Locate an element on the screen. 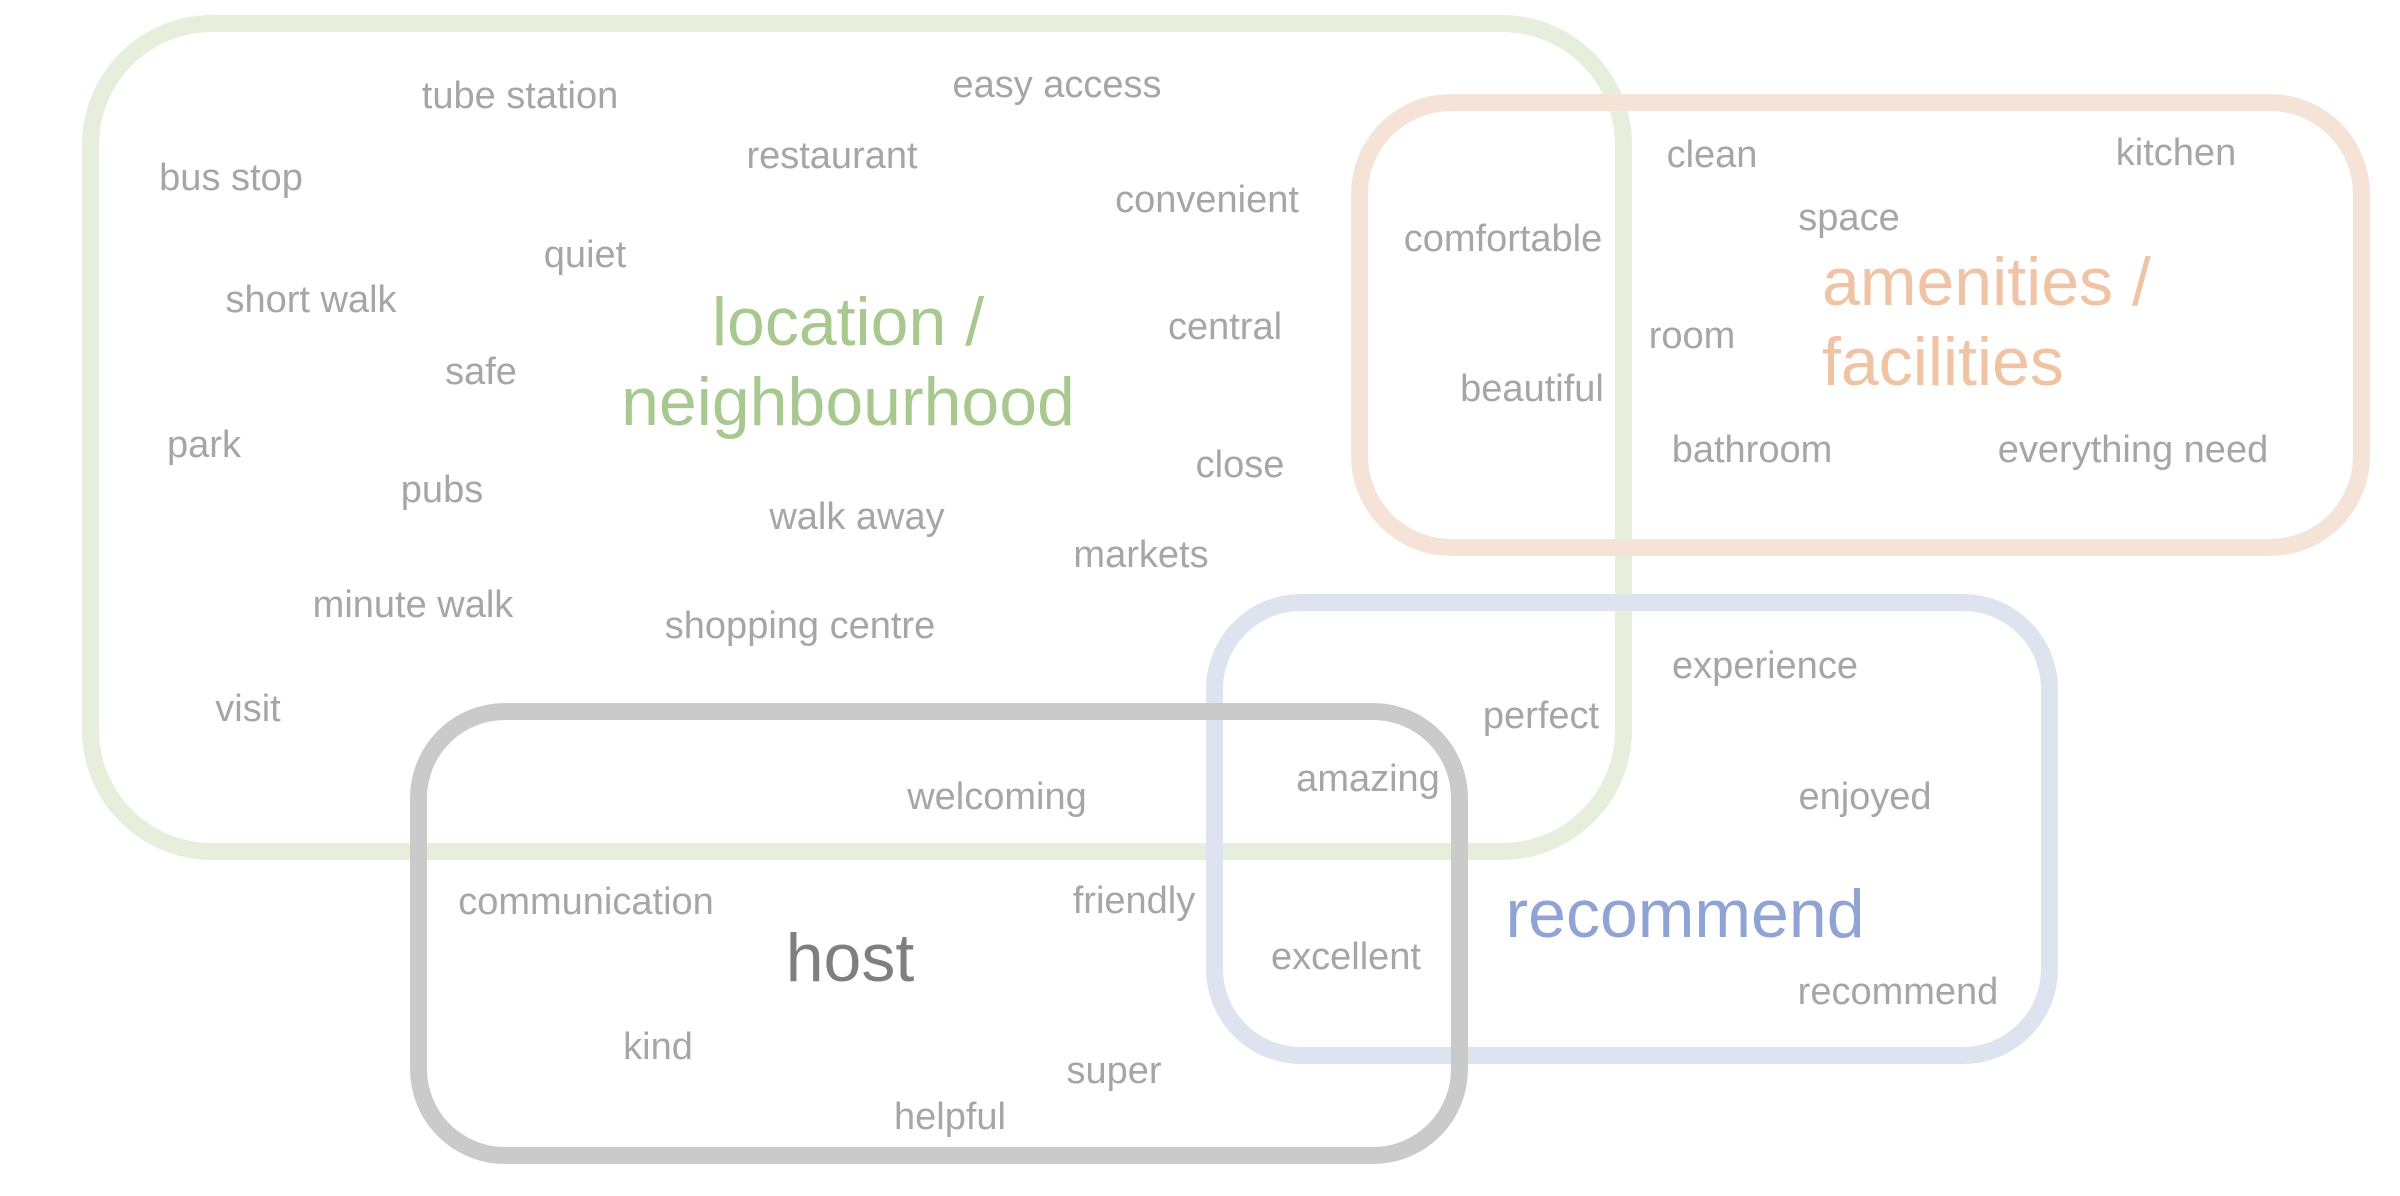 Image resolution: width=2400 pixels, height=1196 pixels. word-label: excellent is located at coordinates (1346, 957).